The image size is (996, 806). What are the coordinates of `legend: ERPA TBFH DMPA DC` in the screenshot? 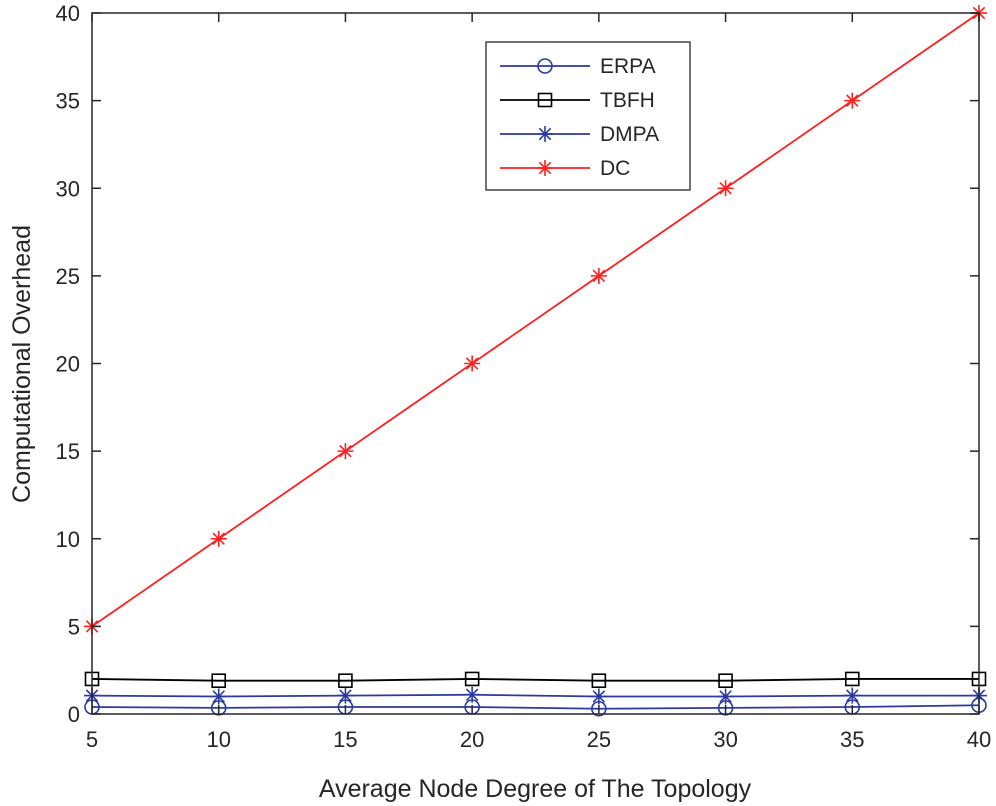 It's located at (588, 116).